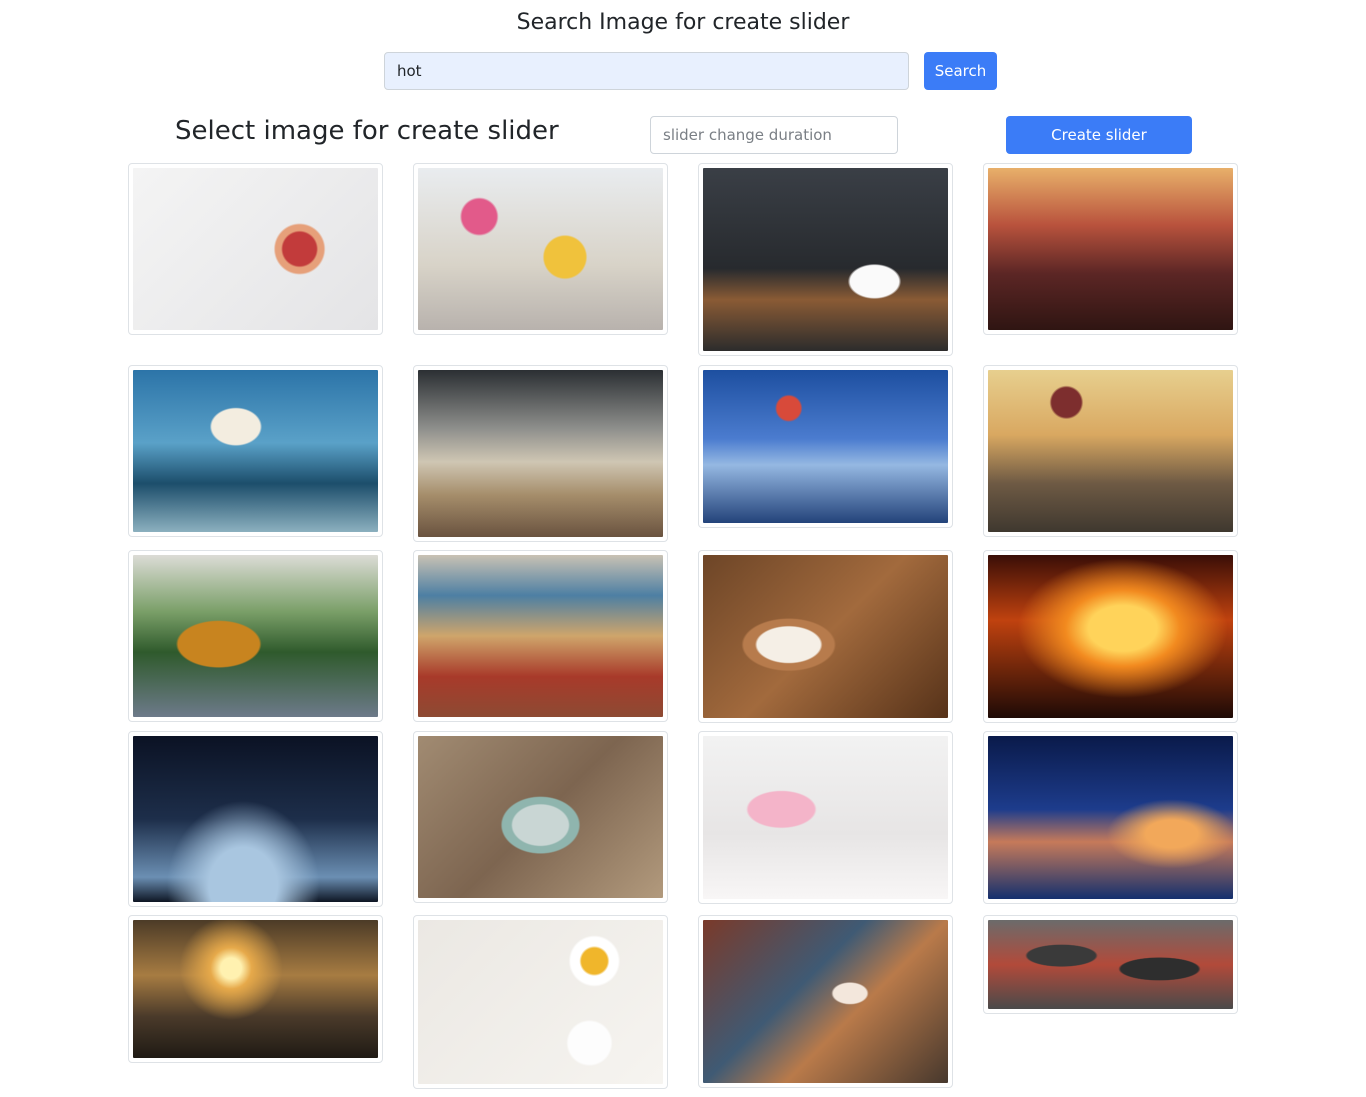 This screenshot has width=1366, height=1097. I want to click on image-hot-coals, so click(1110, 964).